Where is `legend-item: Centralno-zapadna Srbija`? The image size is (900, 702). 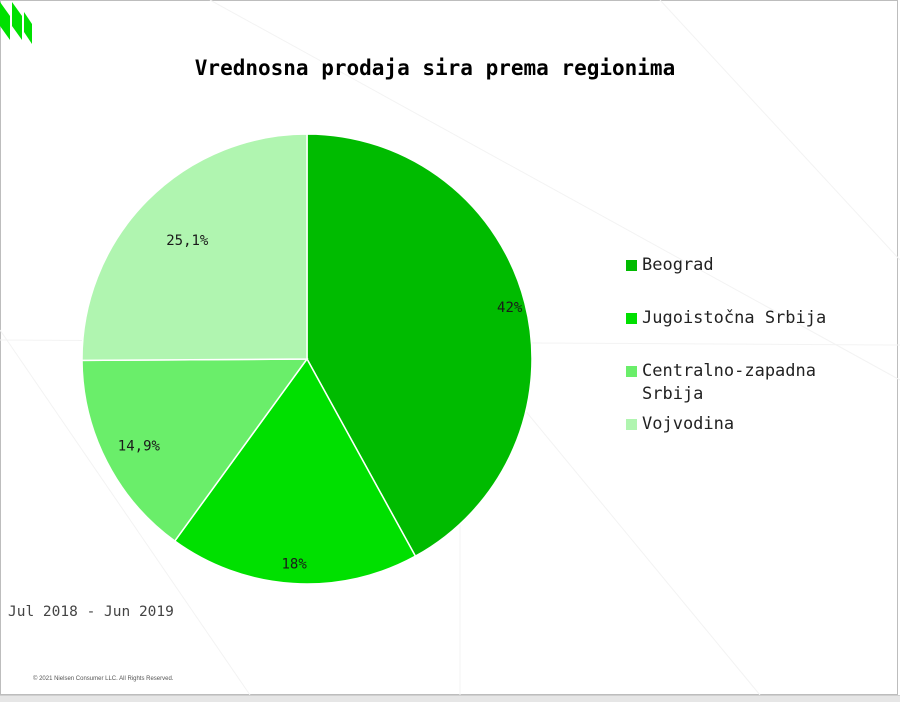 legend-item: Centralno-zapadna Srbija is located at coordinates (751, 383).